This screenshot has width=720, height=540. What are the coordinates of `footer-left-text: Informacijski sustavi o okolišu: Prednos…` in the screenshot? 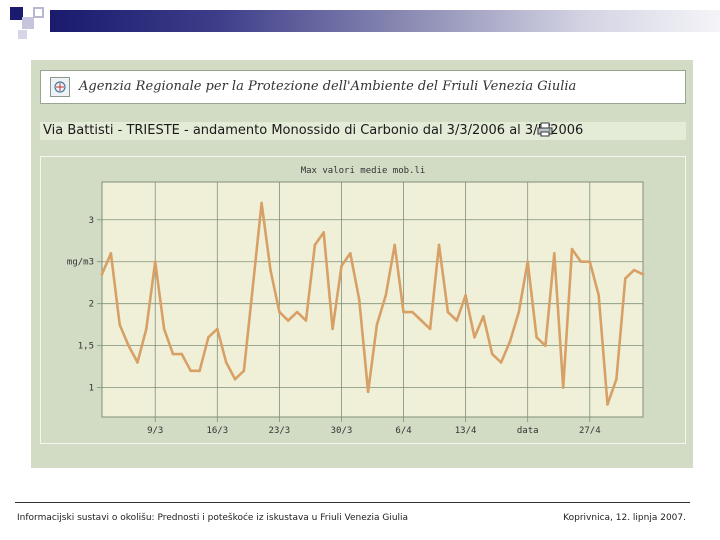 It's located at (213, 518).